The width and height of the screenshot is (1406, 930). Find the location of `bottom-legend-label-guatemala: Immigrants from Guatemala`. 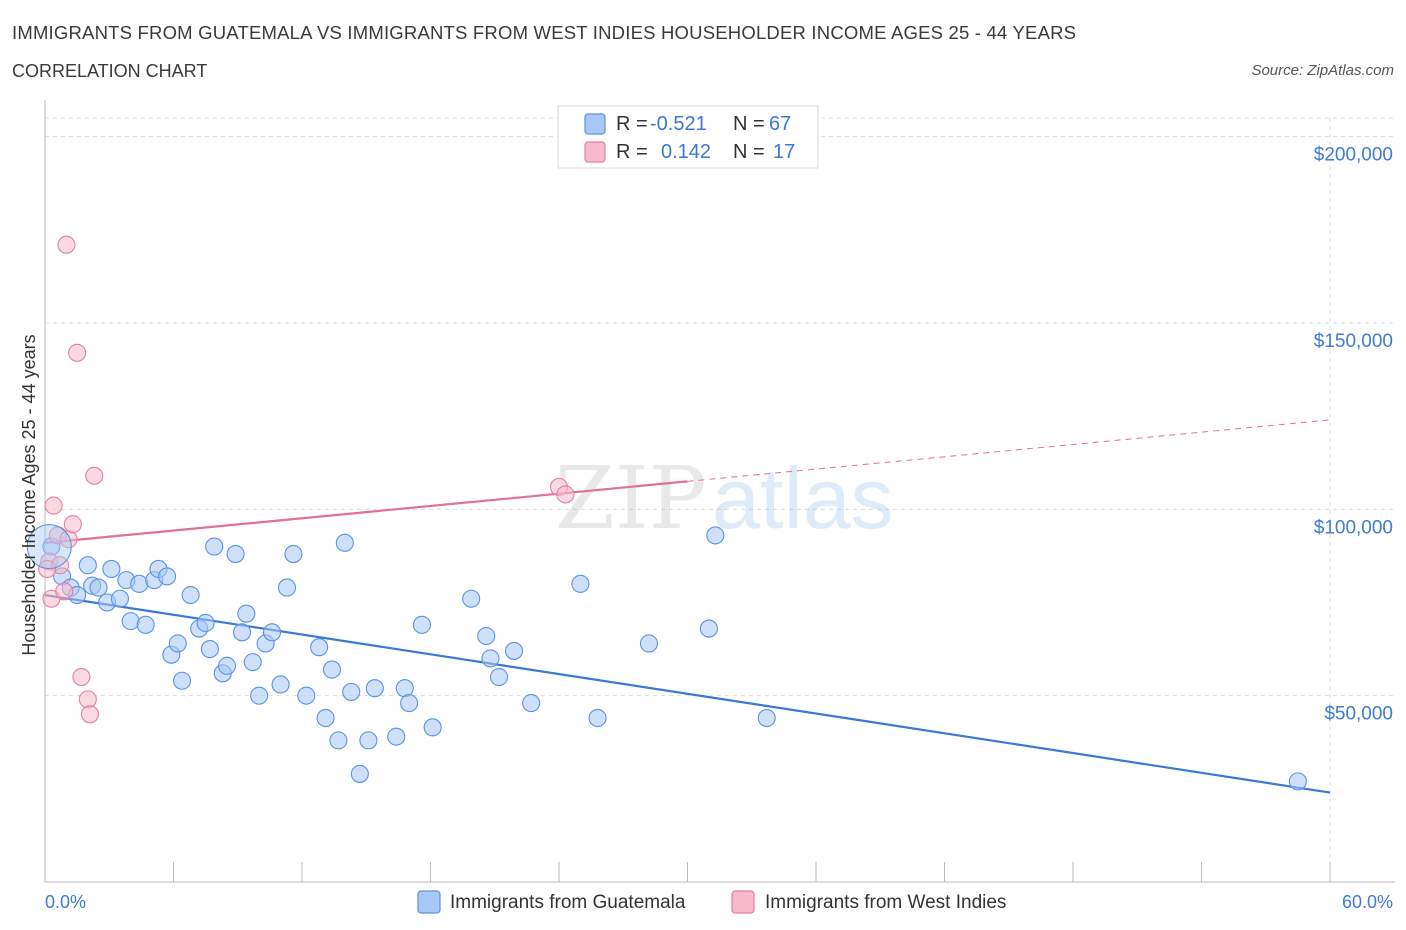

bottom-legend-label-guatemala: Immigrants from Guatemala is located at coordinates (568, 902).